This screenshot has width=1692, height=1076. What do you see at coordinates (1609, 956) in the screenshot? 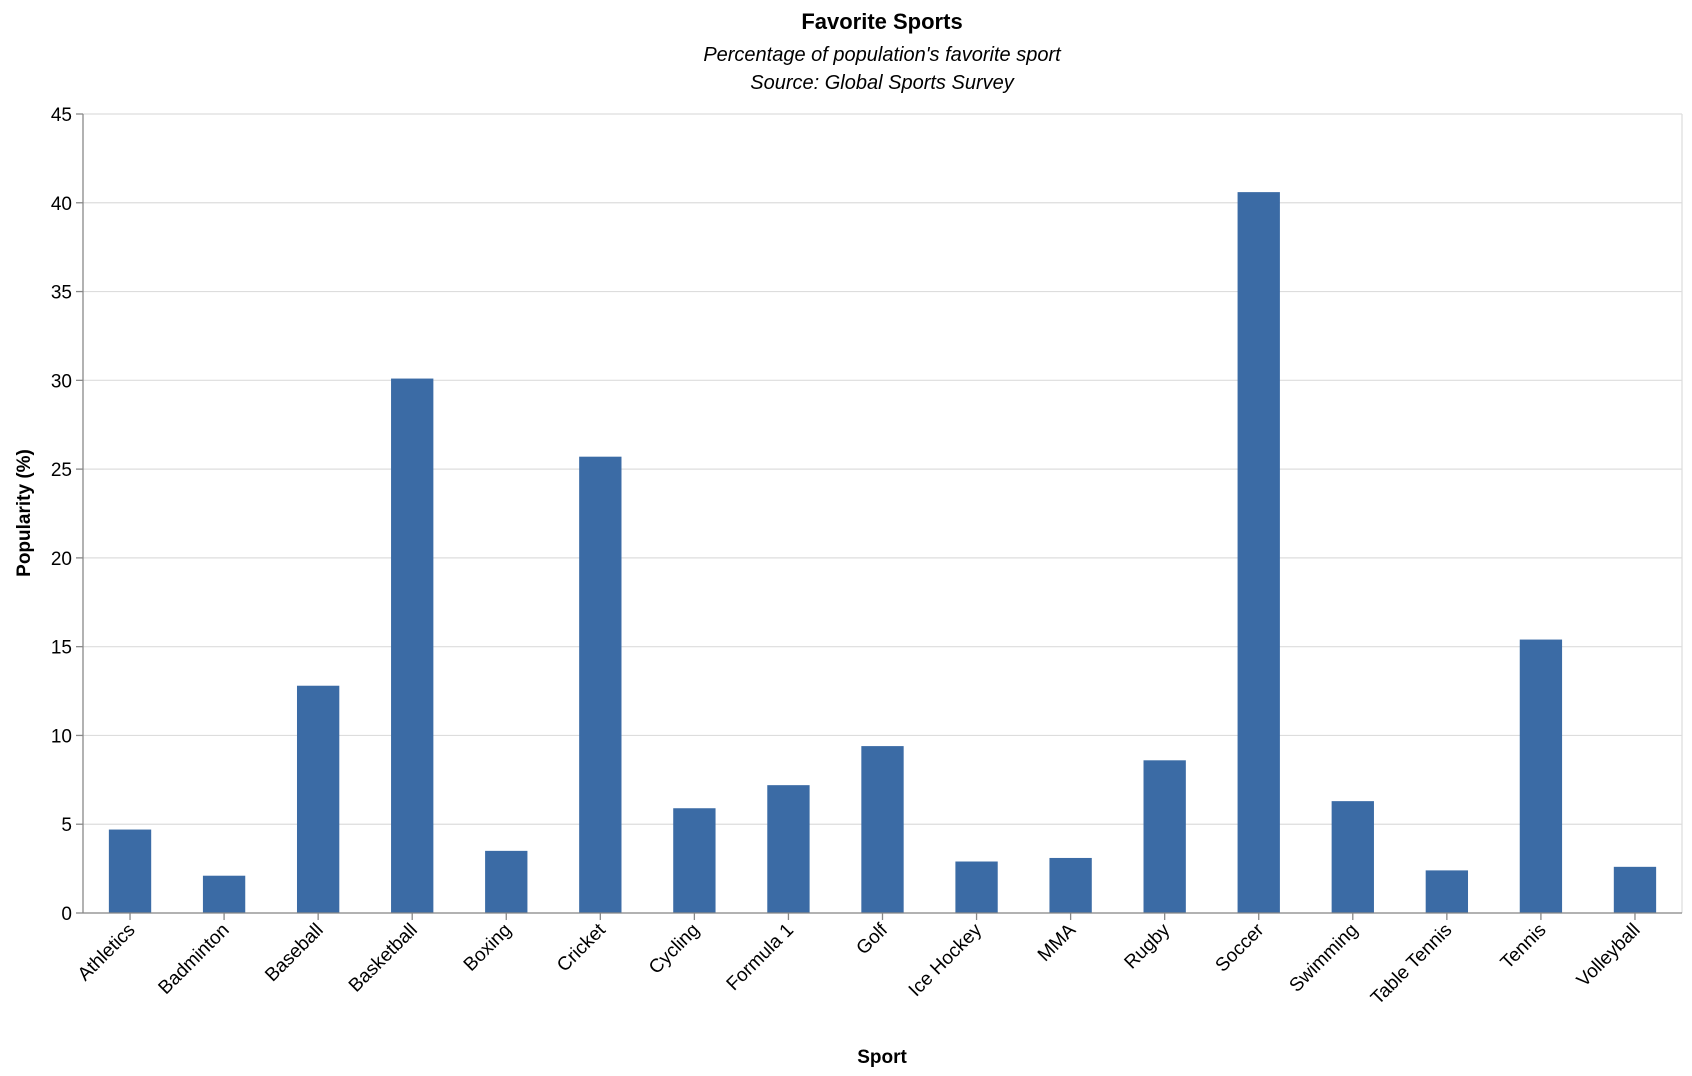
I see `x-tick-label: Volleyball` at bounding box center [1609, 956].